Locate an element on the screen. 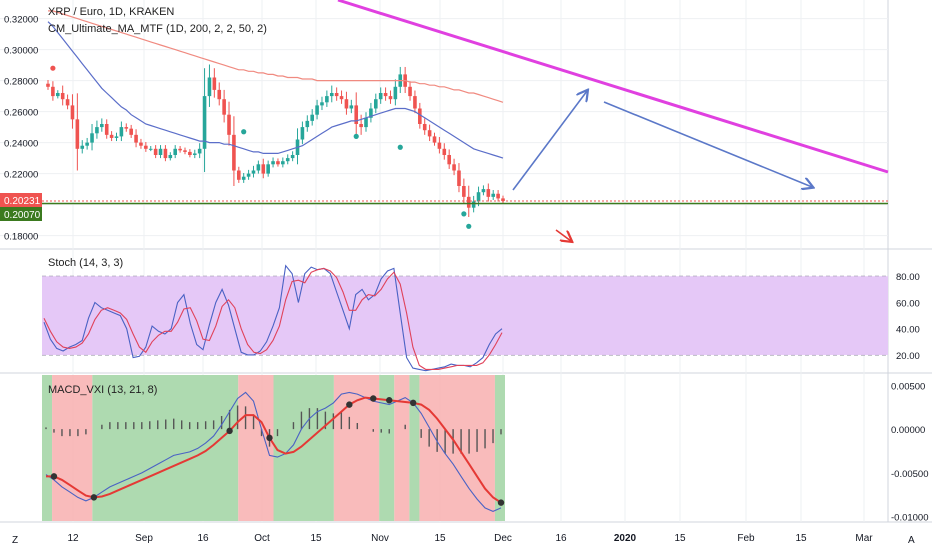  x-tick-label: Sep is located at coordinates (144, 538).